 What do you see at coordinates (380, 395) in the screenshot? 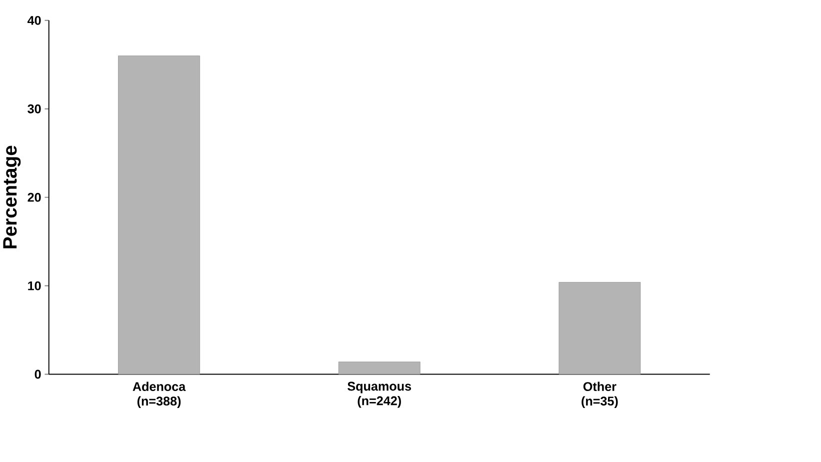
I see `x-tick-label: Squamous (n=242)` at bounding box center [380, 395].